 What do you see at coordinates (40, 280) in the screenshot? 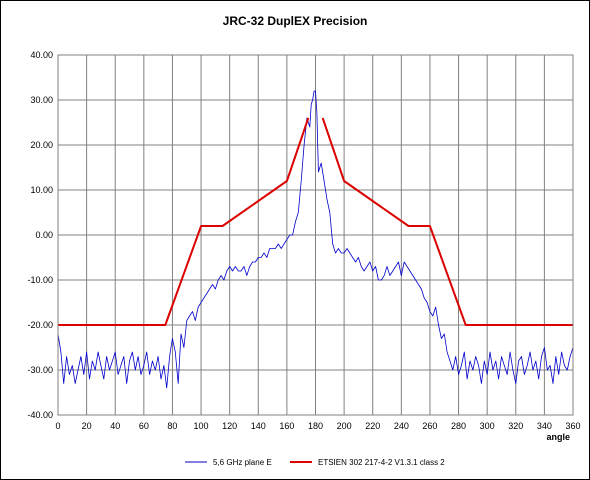
I see `y-tick-label: -10.00` at bounding box center [40, 280].